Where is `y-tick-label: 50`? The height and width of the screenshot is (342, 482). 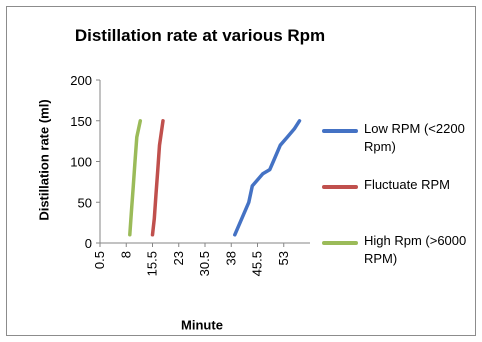
y-tick-label: 50 is located at coordinates (85, 202).